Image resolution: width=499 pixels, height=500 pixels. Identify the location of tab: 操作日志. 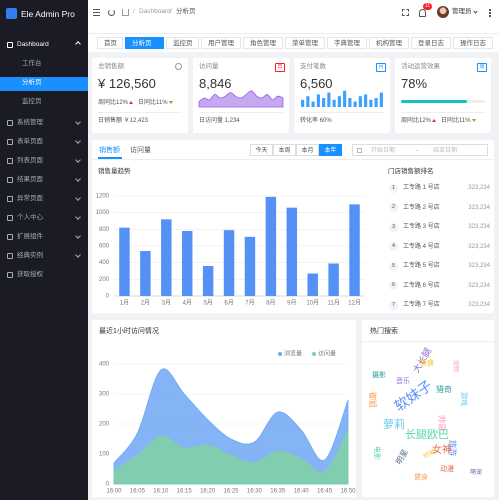
(473, 43).